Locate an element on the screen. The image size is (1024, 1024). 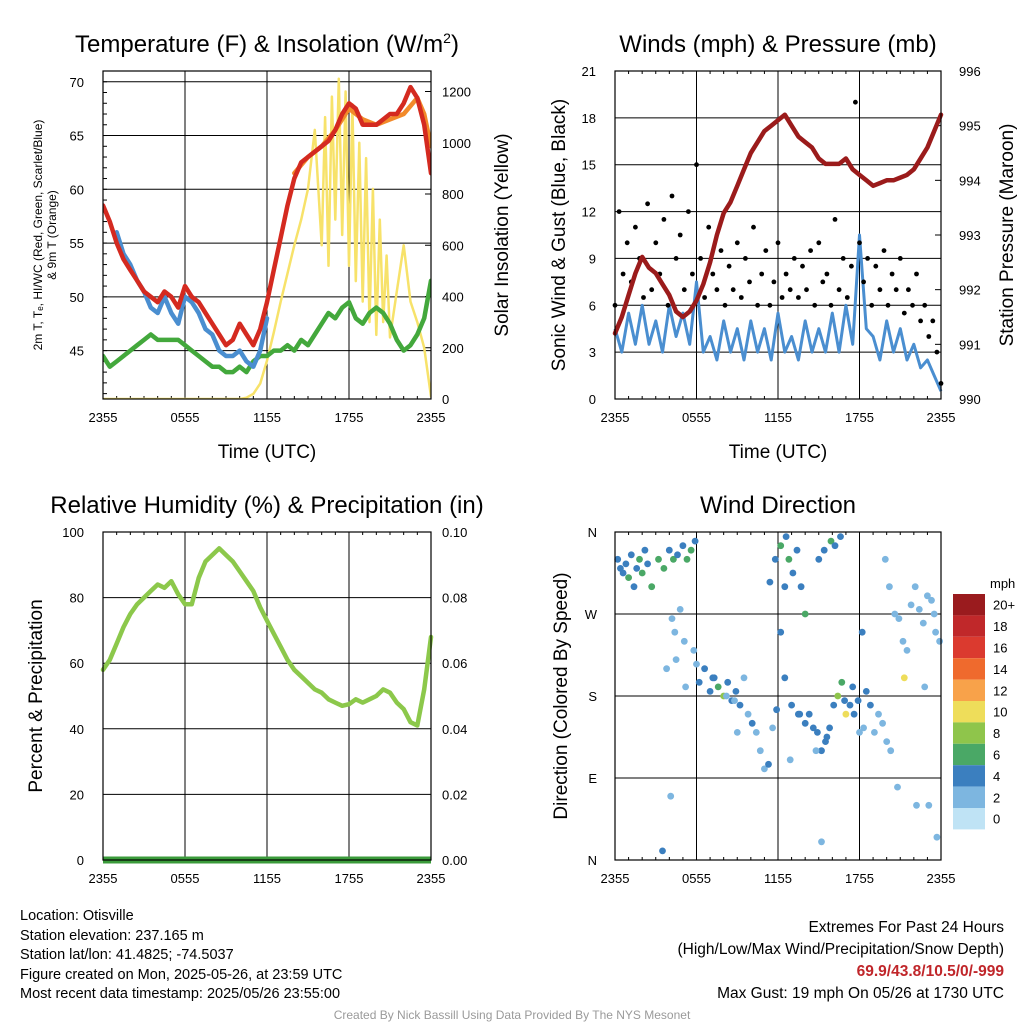
x-tick-label: 1755 is located at coordinates (859, 417).